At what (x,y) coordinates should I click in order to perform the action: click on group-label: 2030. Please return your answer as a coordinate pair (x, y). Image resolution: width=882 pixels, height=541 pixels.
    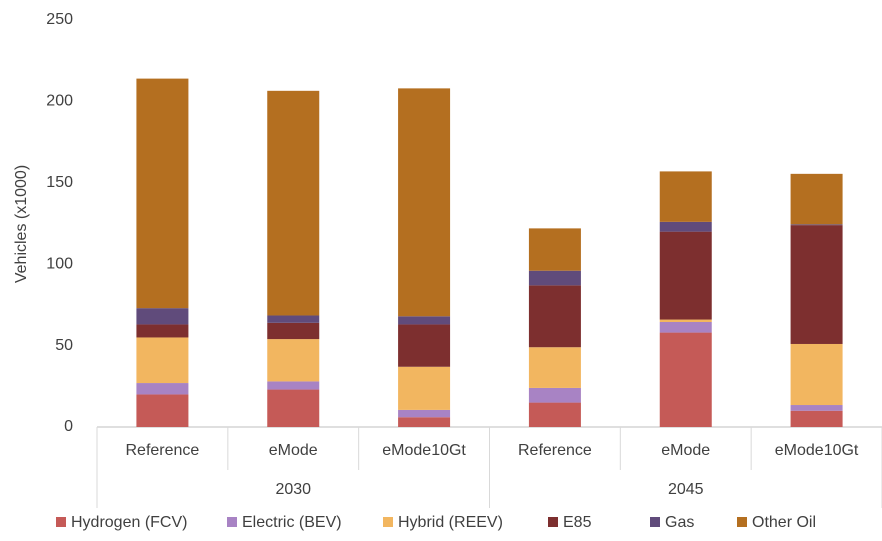
    Looking at the image, I should click on (293, 489).